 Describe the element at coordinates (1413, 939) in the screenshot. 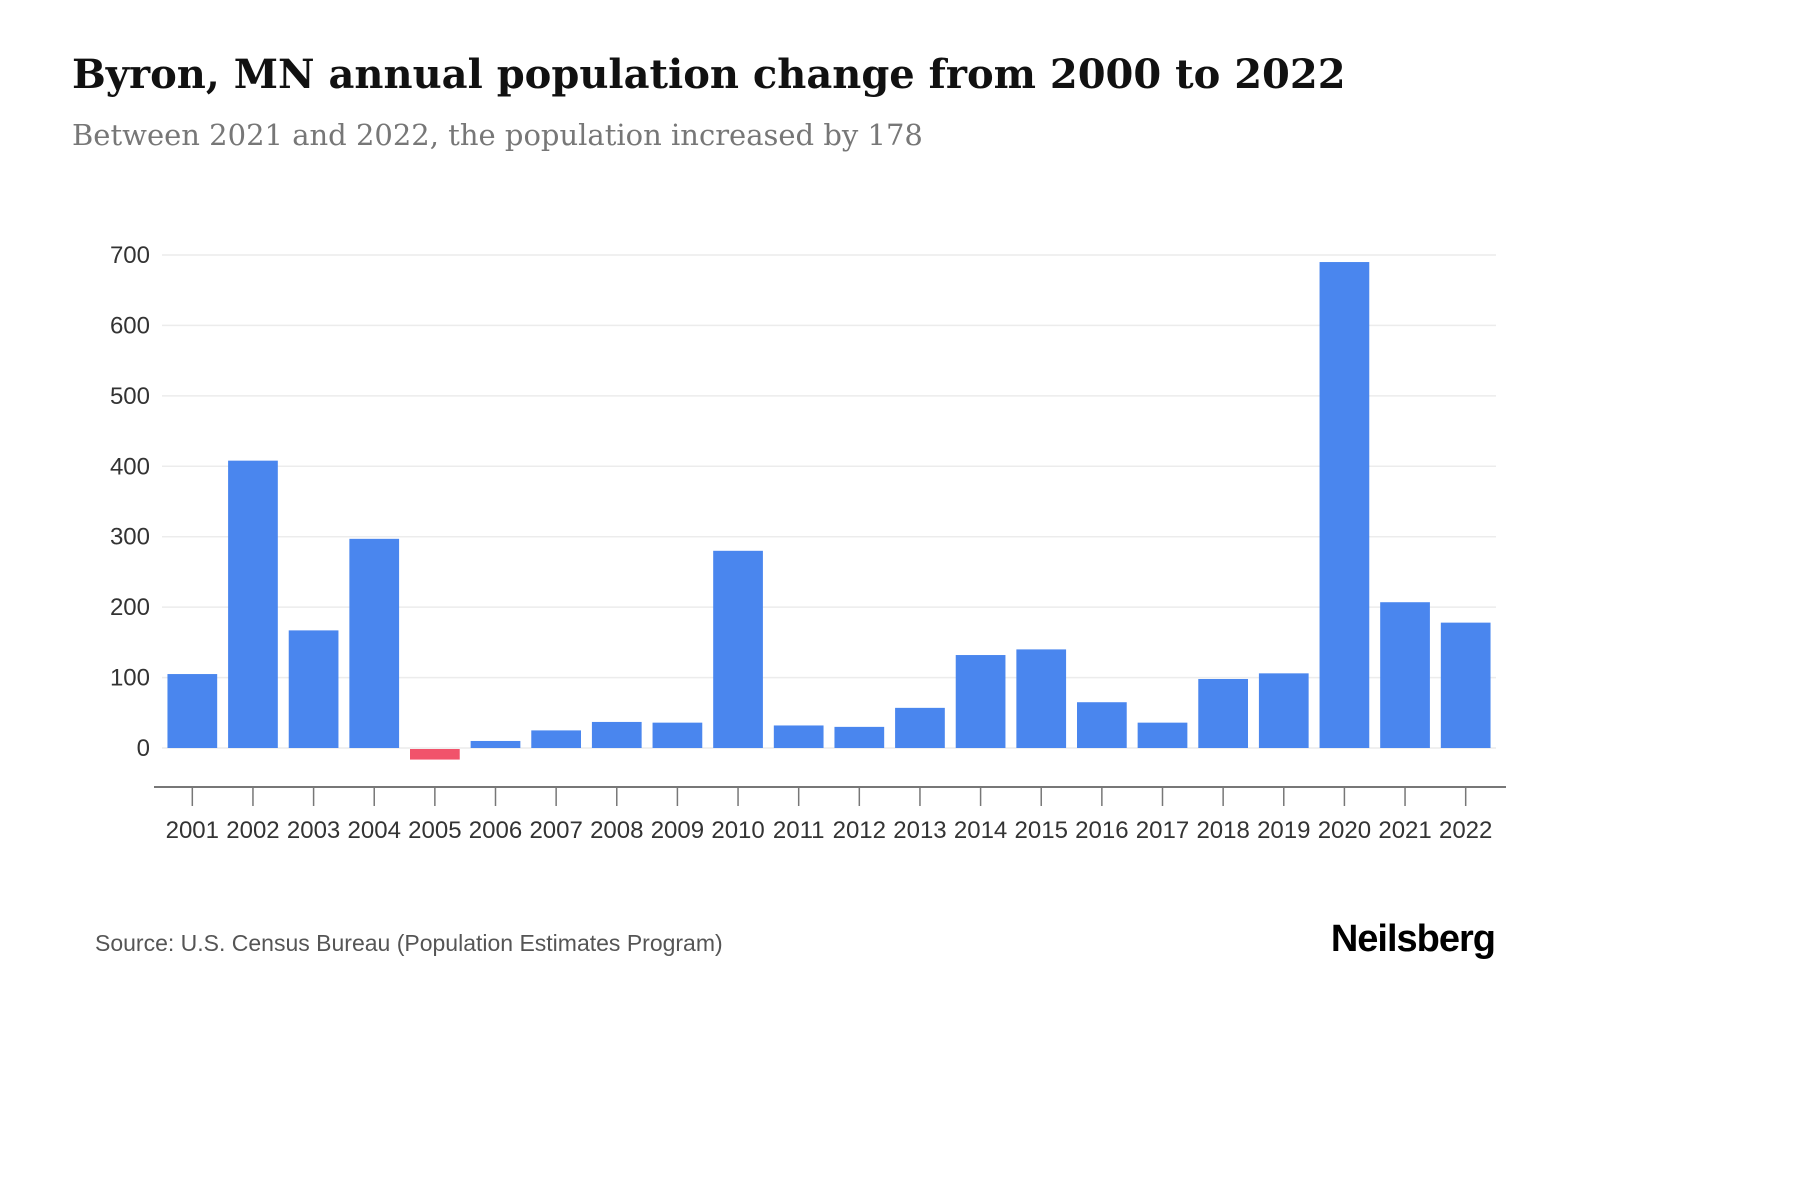

I see `brand-logo: Neilsberg` at that location.